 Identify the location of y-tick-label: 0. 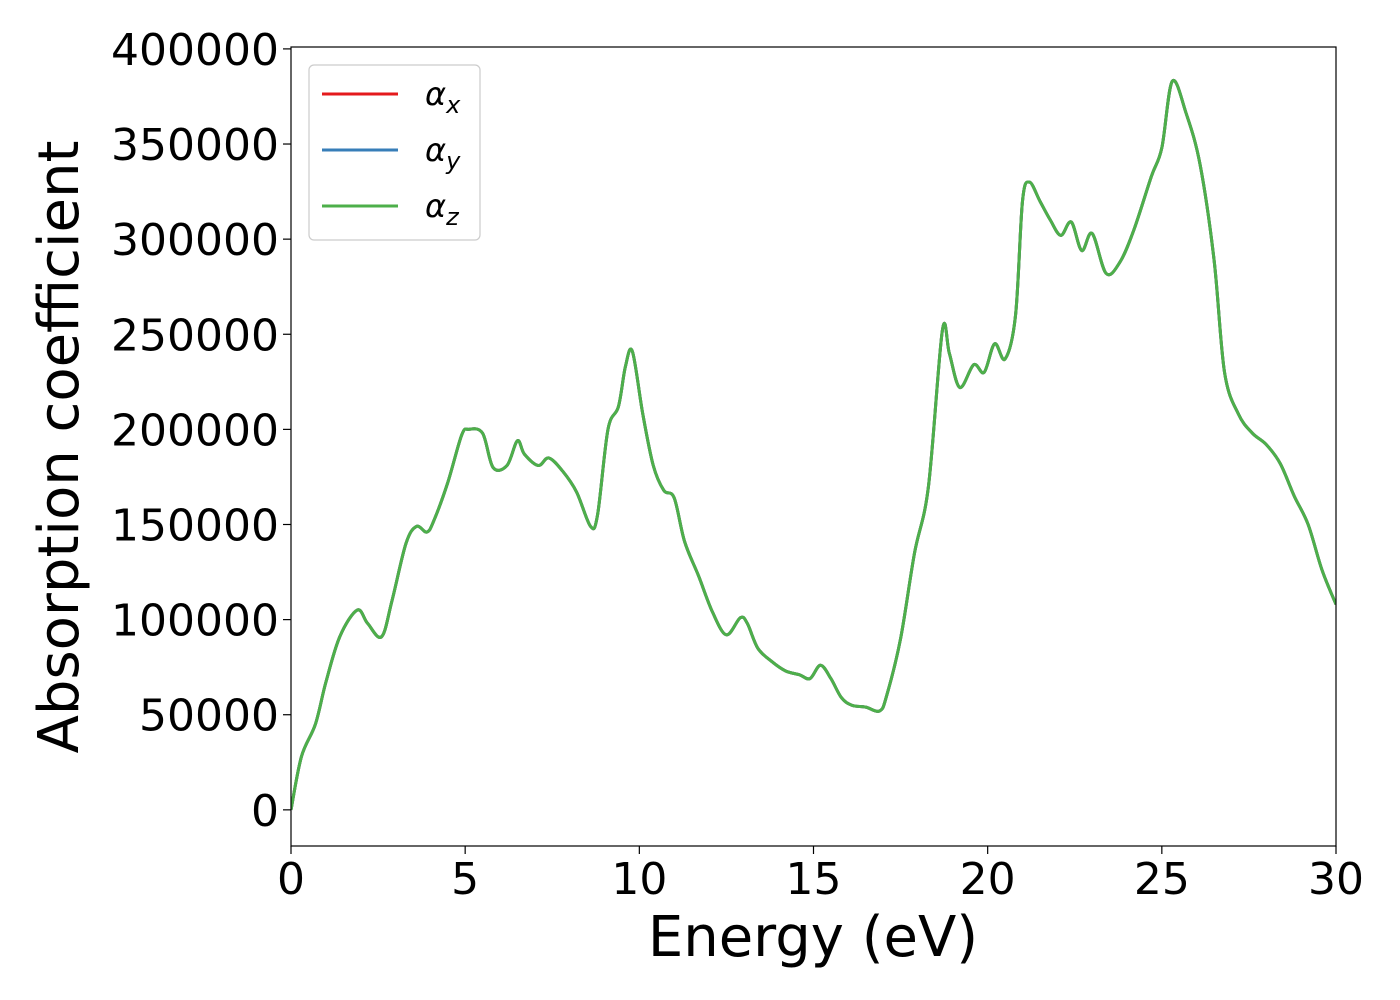
(265, 811).